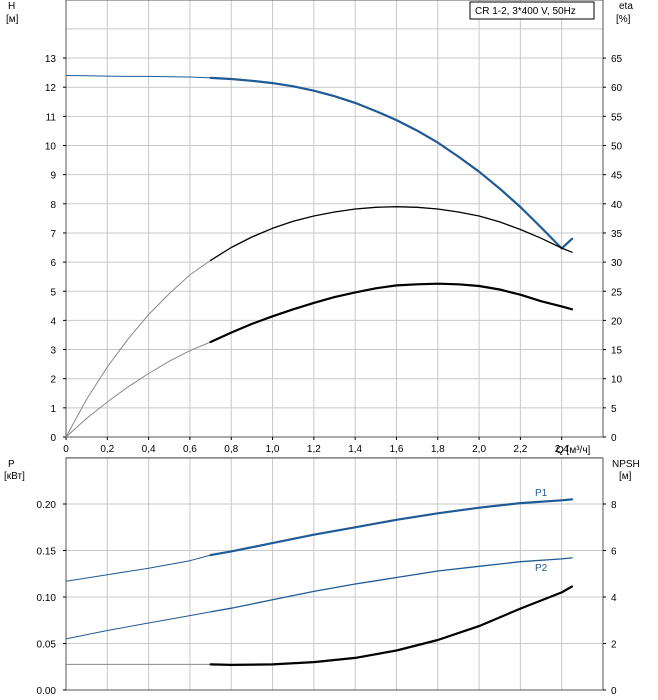 This screenshot has width=658, height=700. I want to click on series-p2-line, so click(391, 585).